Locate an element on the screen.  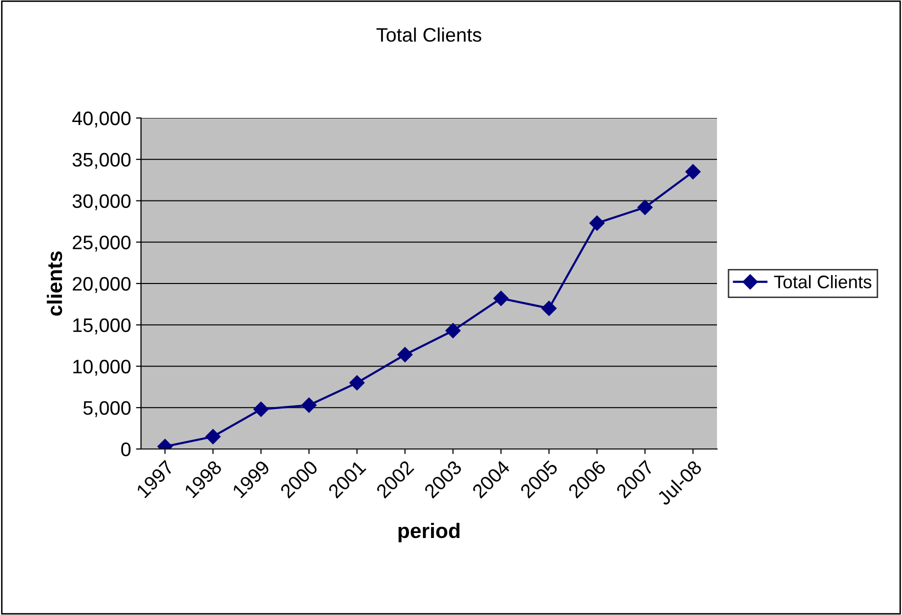
chart-title: Total Clients is located at coordinates (429, 35).